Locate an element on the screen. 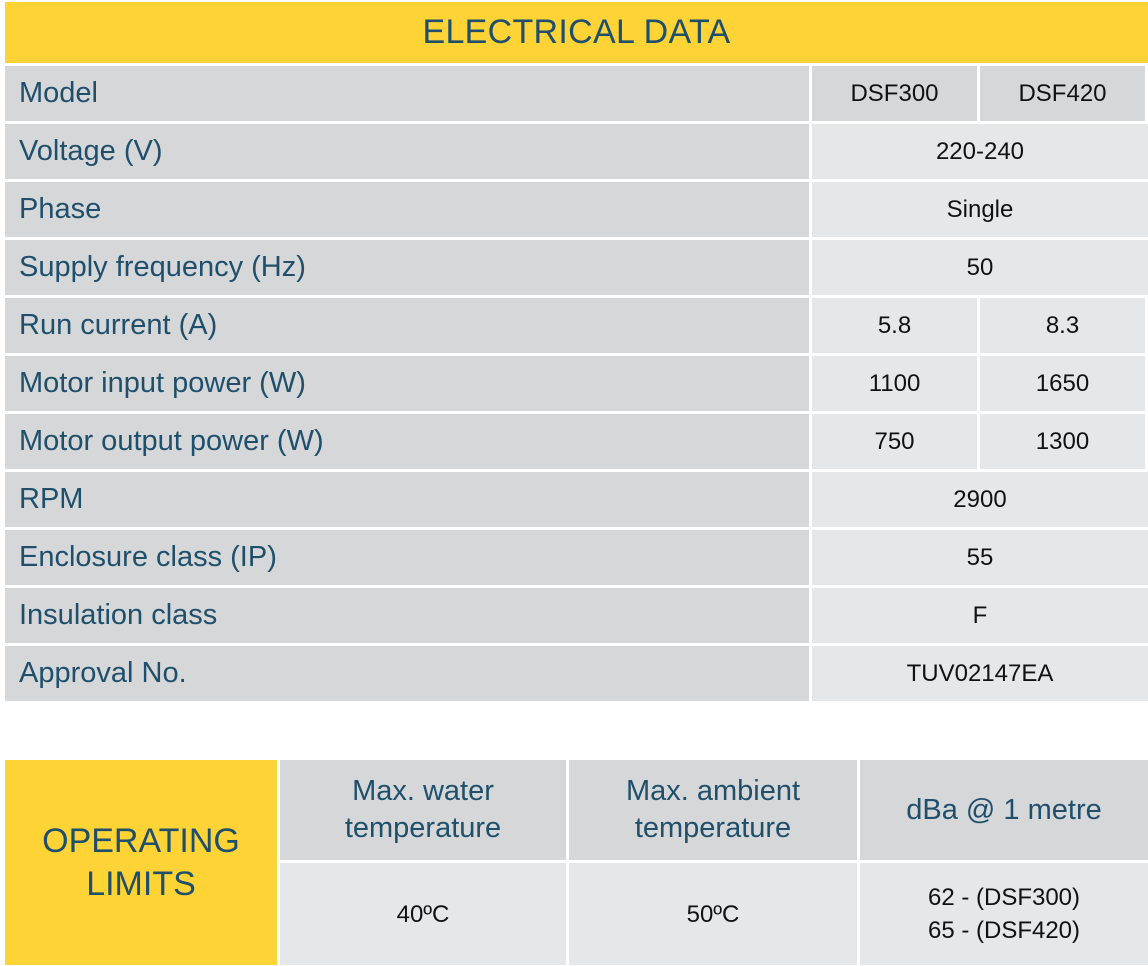  row-phase: Phase Single is located at coordinates (576, 209).